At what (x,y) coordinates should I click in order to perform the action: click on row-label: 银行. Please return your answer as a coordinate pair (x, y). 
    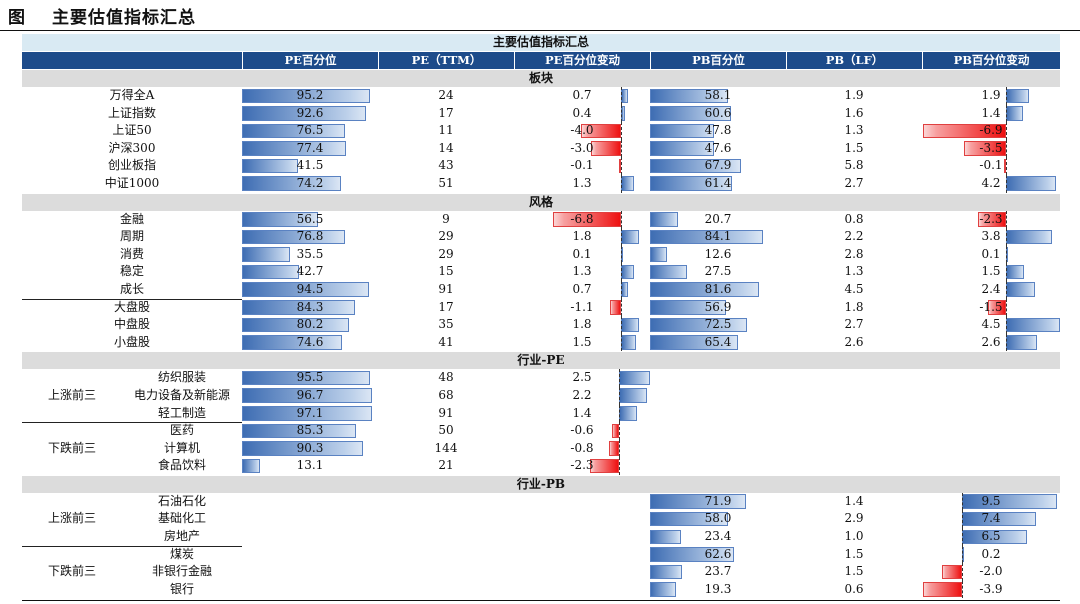
    Looking at the image, I should click on (132, 590).